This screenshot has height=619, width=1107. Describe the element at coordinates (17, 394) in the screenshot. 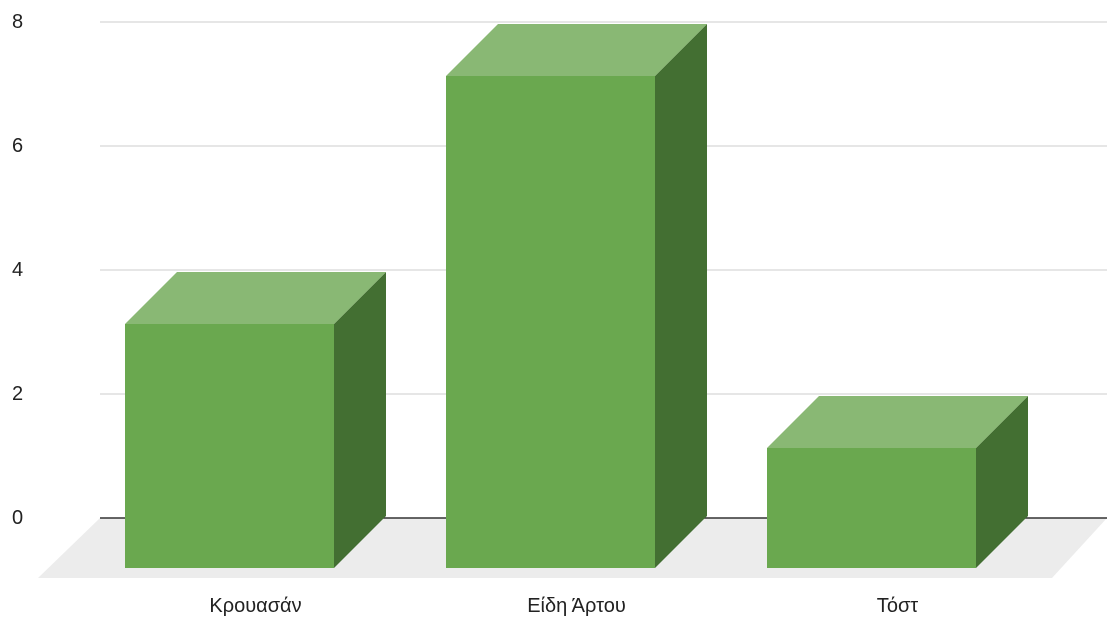

I see `y-tick-label: 2` at that location.